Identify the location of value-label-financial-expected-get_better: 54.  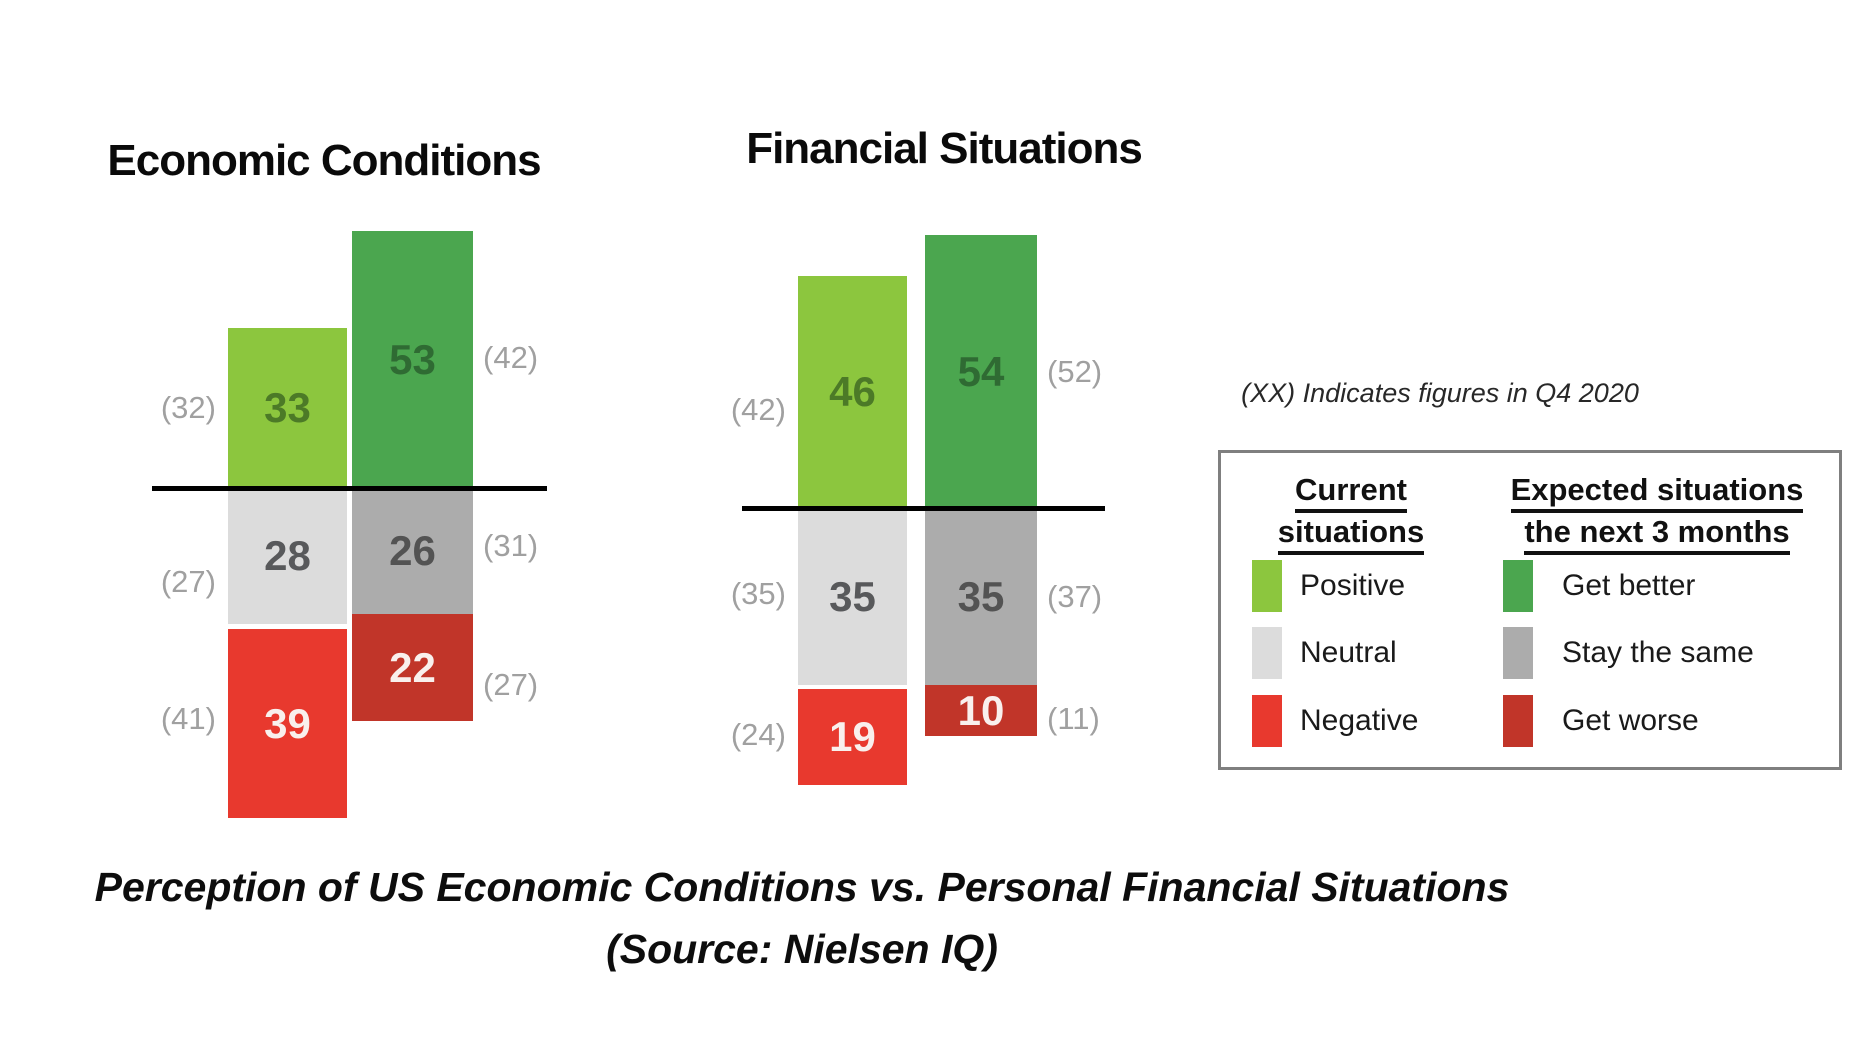
(981, 371).